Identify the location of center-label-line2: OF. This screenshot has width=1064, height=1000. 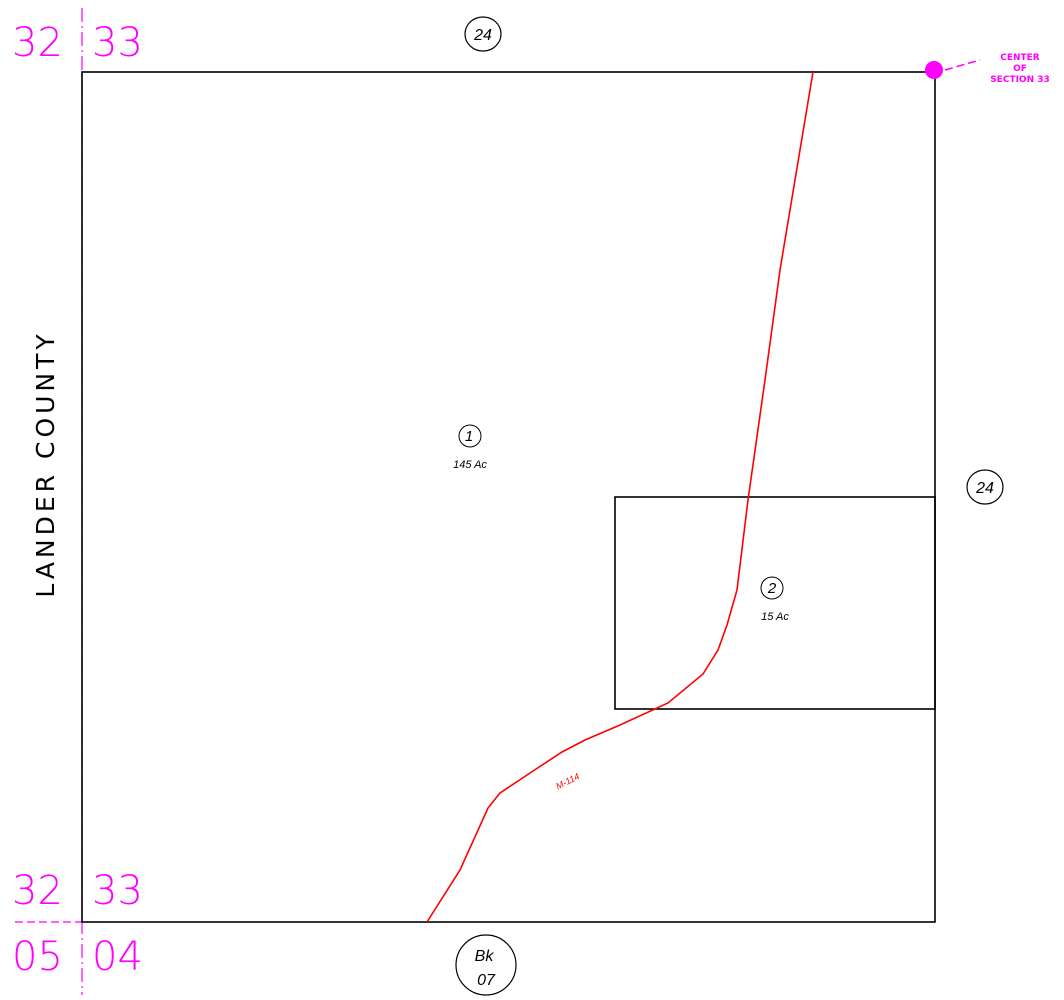
(1020, 69).